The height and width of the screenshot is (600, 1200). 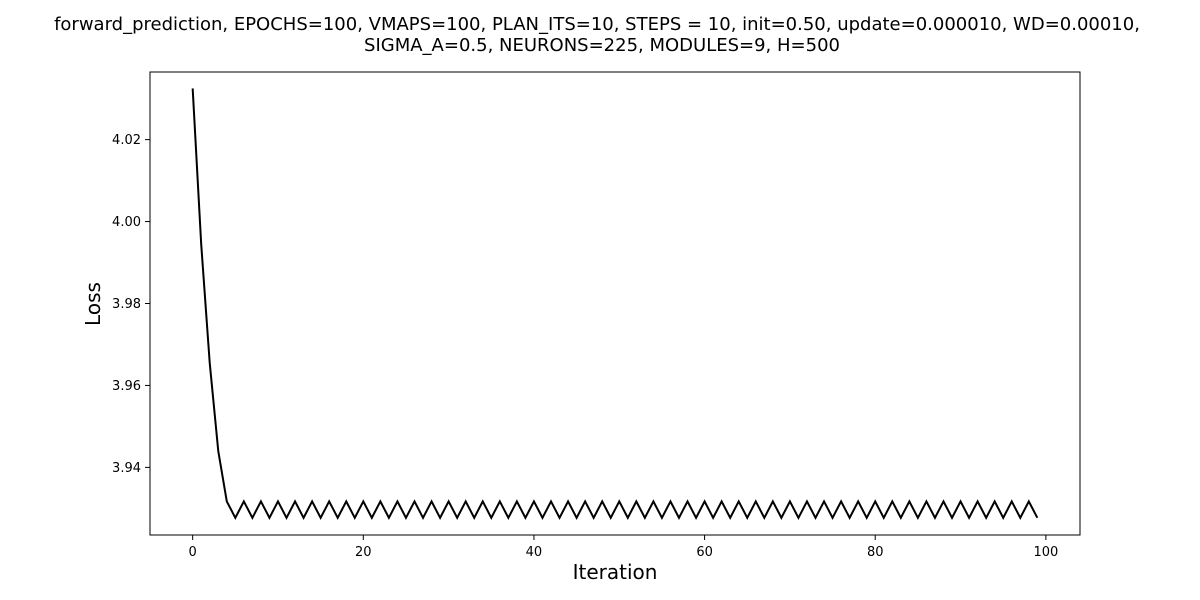 I want to click on x-axis-label: Iteration, so click(x=615, y=572).